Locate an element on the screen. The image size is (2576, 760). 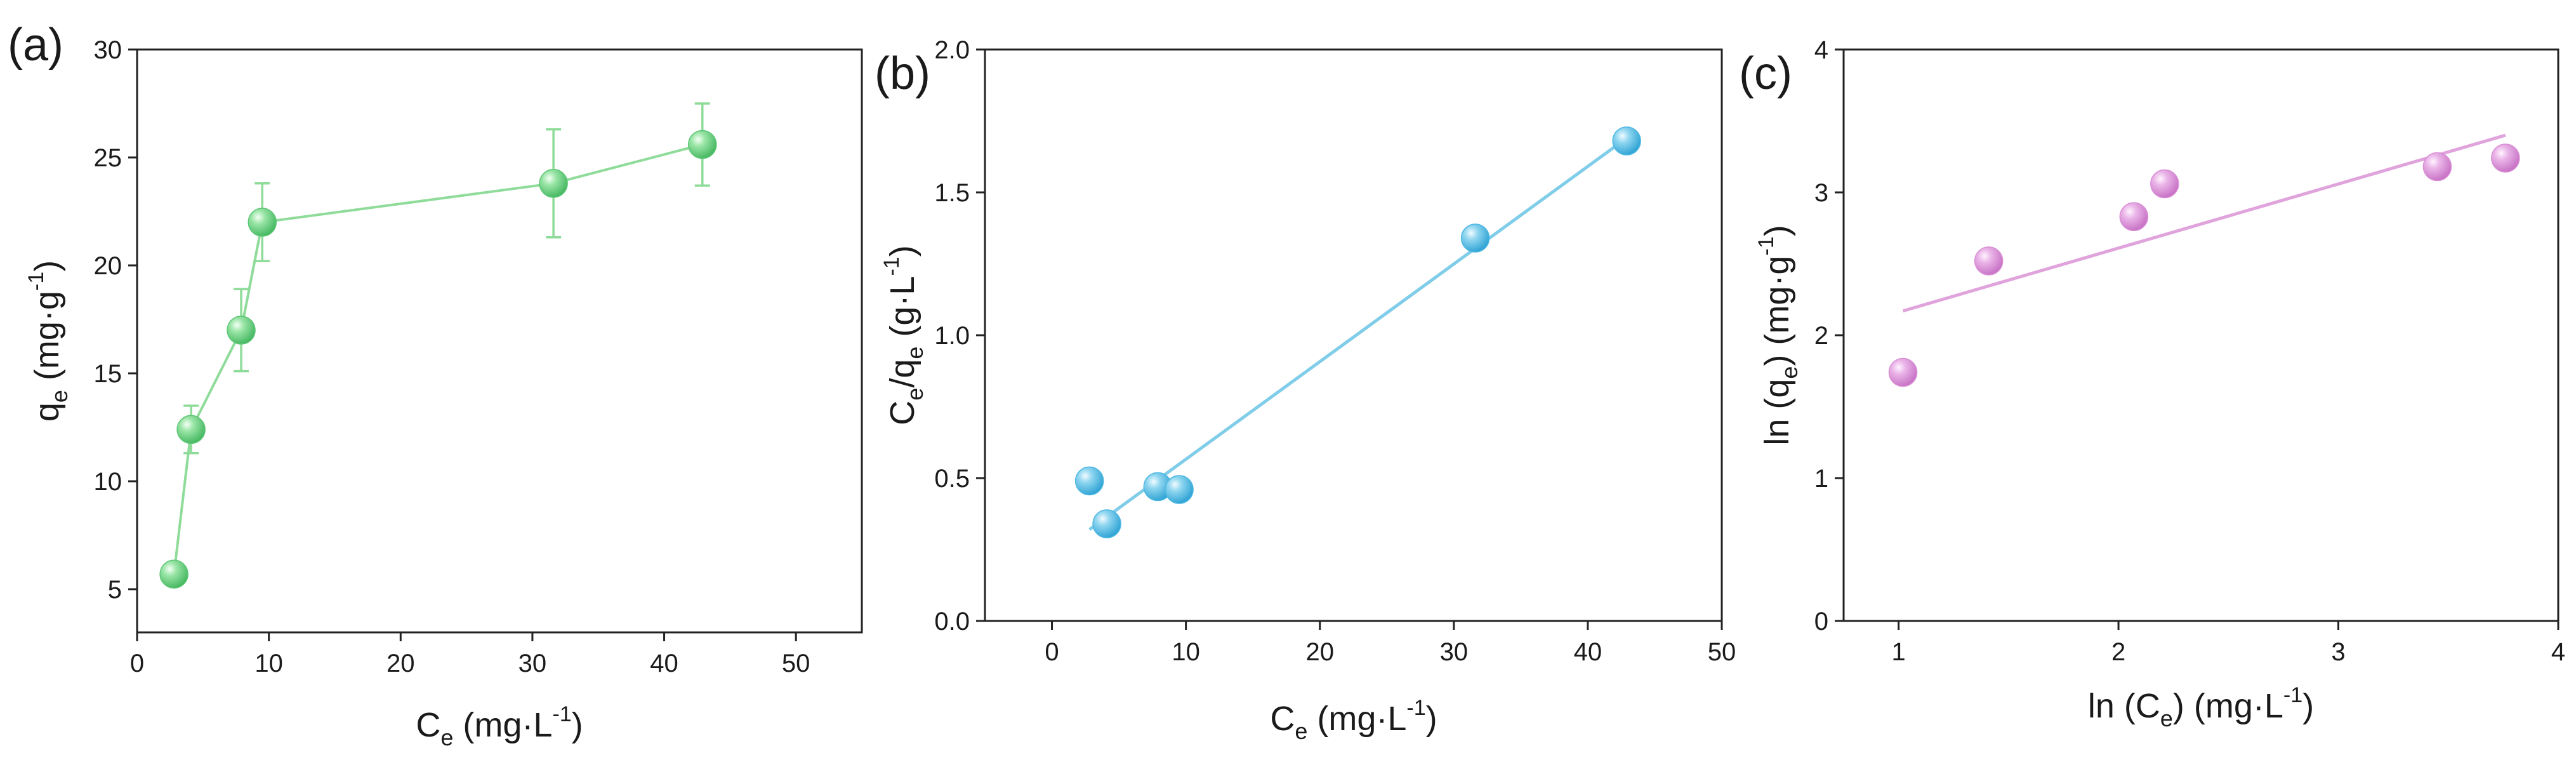
x-tick-label-b-1: 10 is located at coordinates (1186, 652).